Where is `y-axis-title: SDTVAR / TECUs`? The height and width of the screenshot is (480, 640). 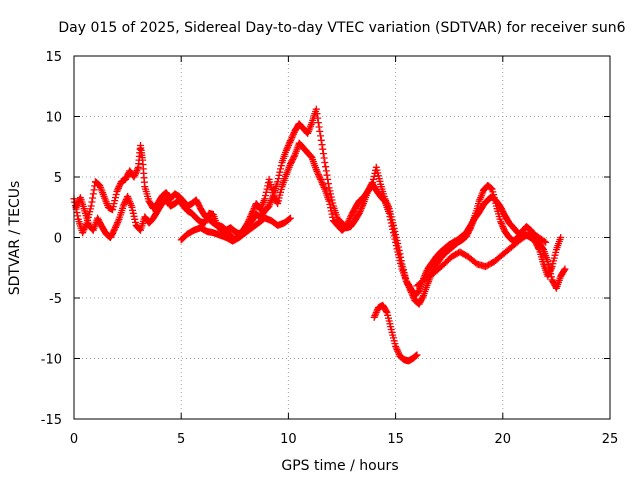 y-axis-title: SDTVAR / TECUs is located at coordinates (15, 238).